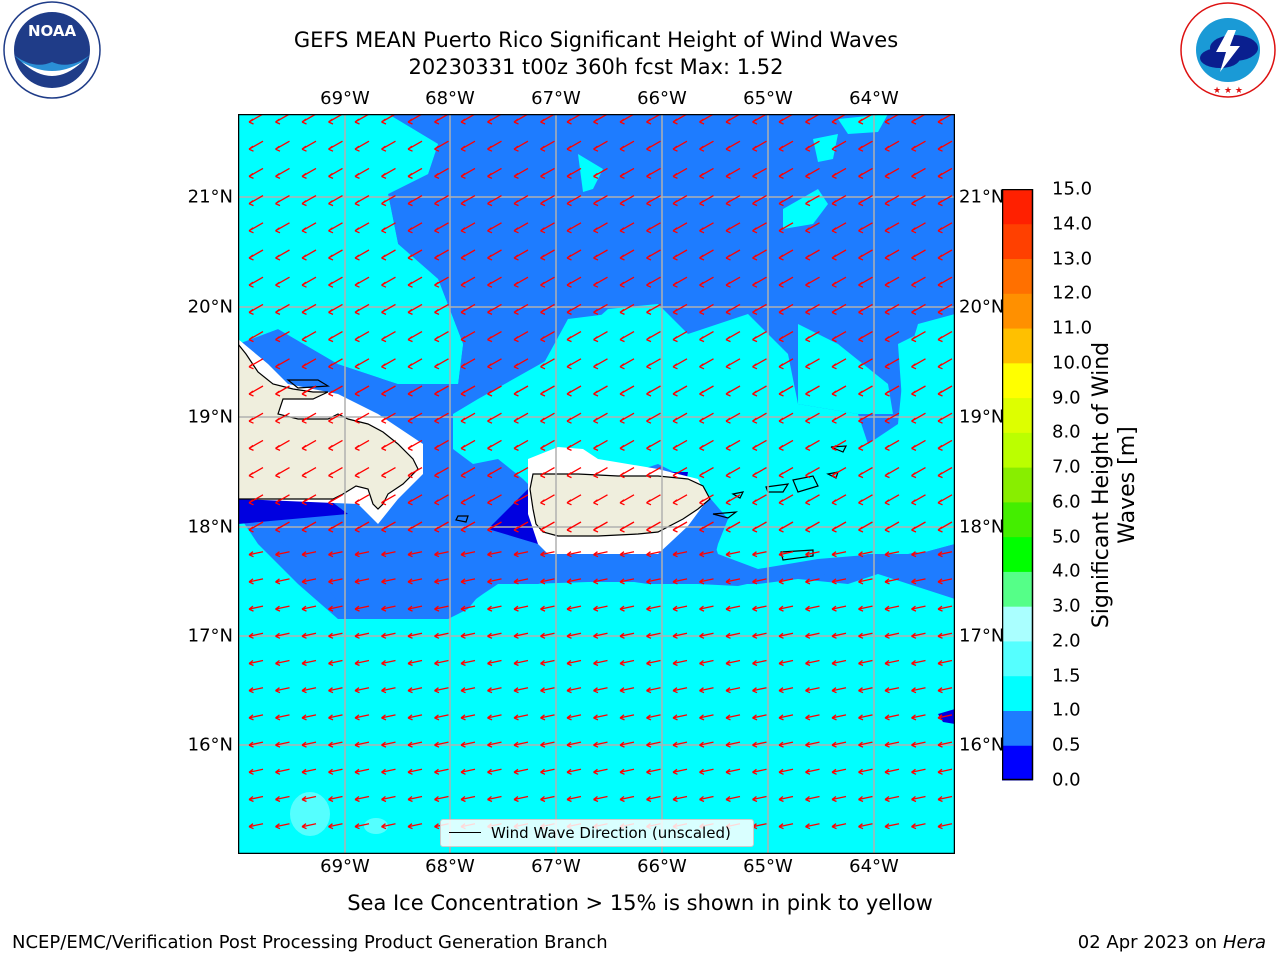  I want to click on lon-label-top: 65°W, so click(768, 98).